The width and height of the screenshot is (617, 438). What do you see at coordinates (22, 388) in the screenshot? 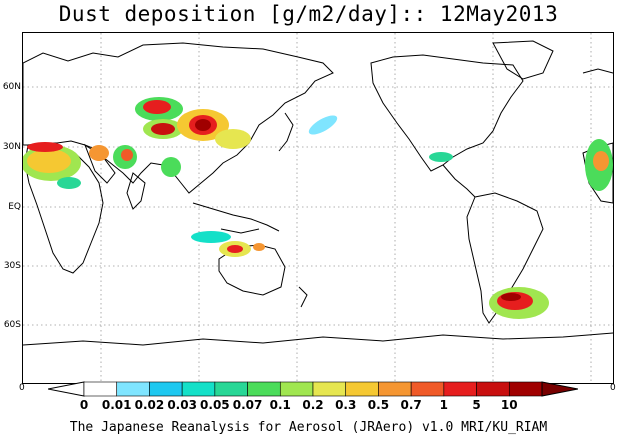
I see `corner-label-left: 0` at bounding box center [22, 388].